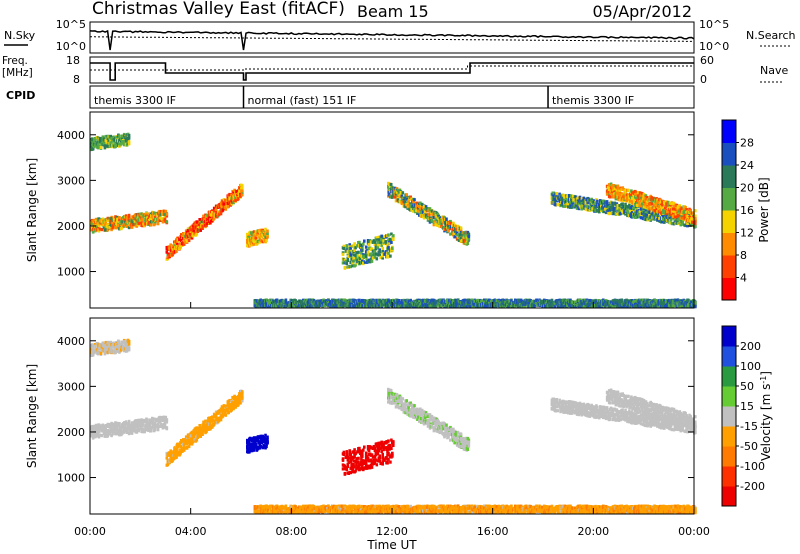 The image size is (800, 554). What do you see at coordinates (20, 35) in the screenshot?
I see `nsky-label: N.Sky` at bounding box center [20, 35].